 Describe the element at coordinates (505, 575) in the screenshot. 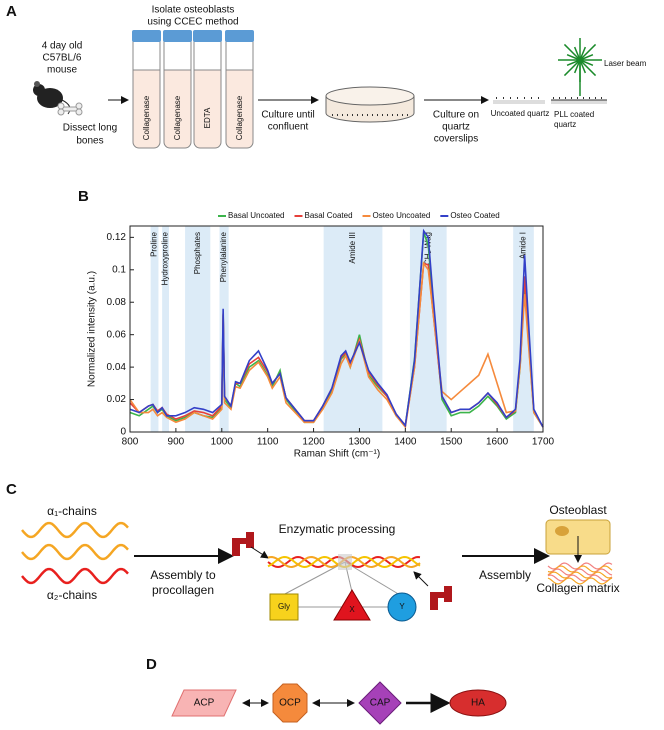

I see `assembly-label: Assembly` at that location.